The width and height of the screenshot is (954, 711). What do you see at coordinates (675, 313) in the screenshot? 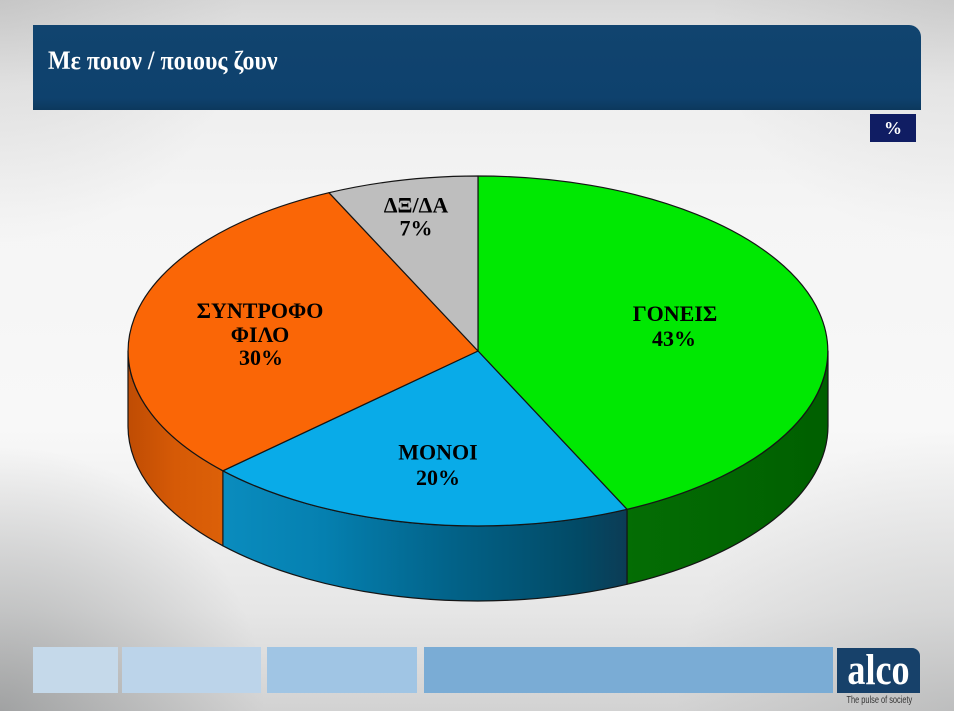
I see `svg-text: ΓΟΝΕΙΣ` at bounding box center [675, 313].